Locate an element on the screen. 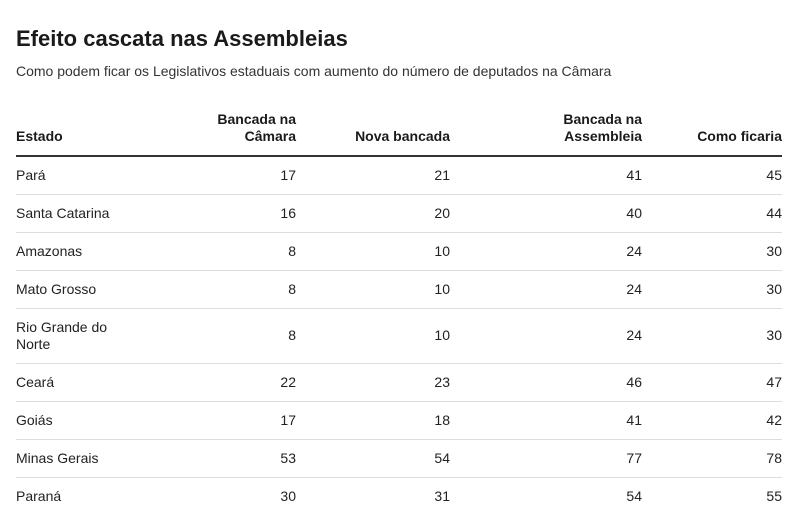  cell-como-ficaria: 42 is located at coordinates (712, 420).